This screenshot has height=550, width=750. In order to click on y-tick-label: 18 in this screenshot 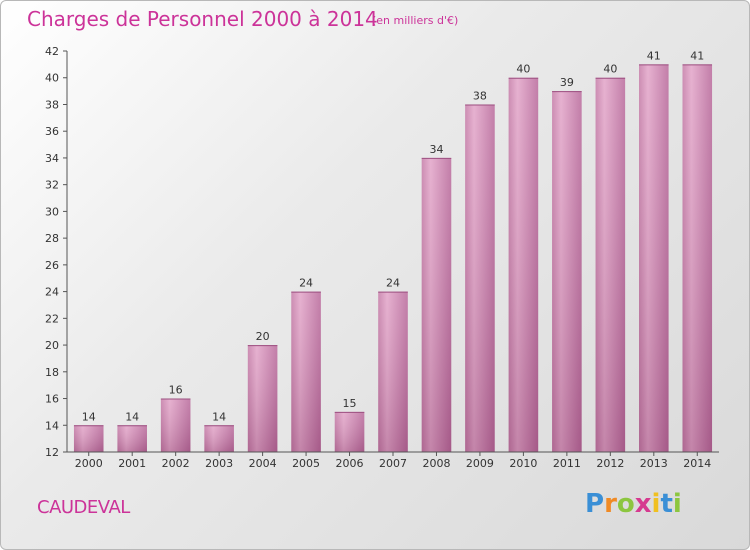, I will do `click(52, 372)`.